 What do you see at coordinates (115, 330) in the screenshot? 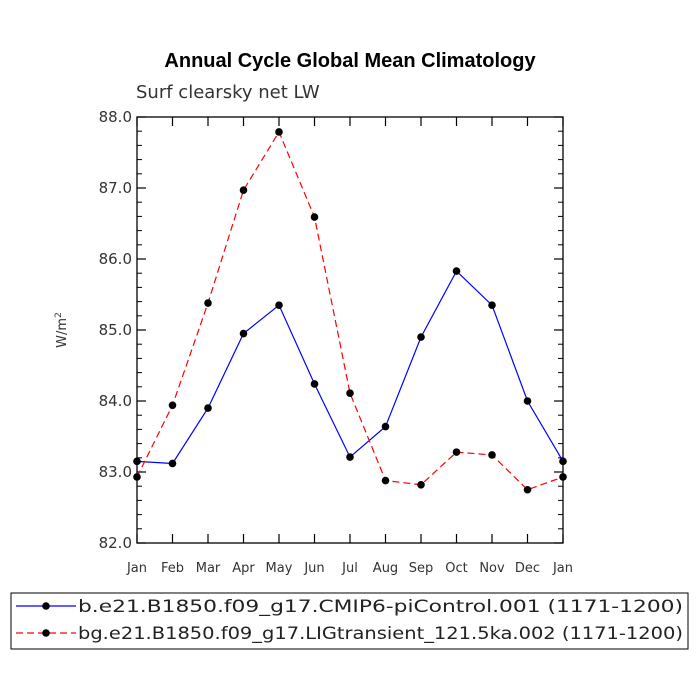
I see `y-tick-label: 85.0` at bounding box center [115, 330].